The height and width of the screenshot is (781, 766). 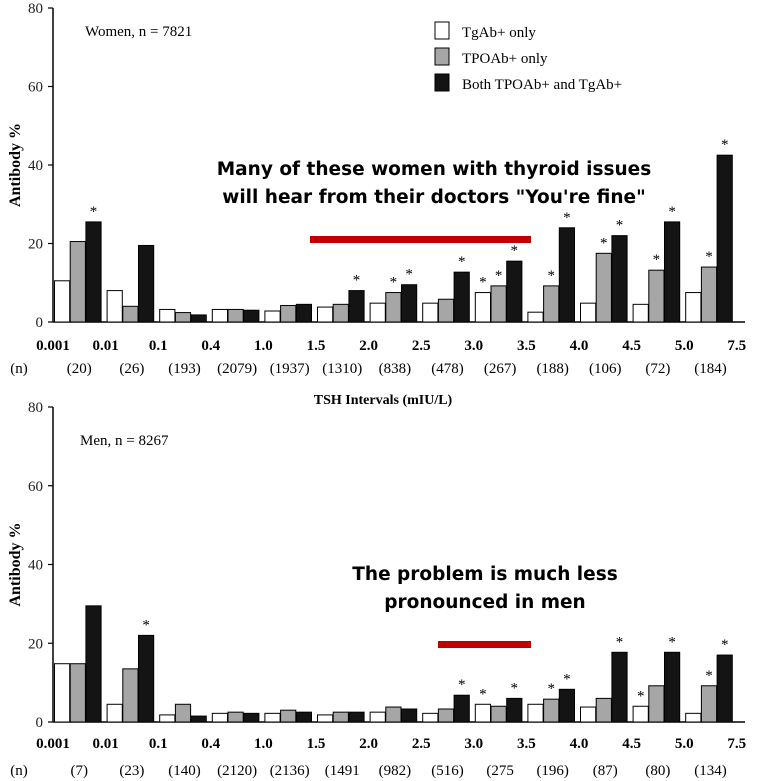 What do you see at coordinates (263, 346) in the screenshot?
I see `women-x-tick-label: 1.0` at bounding box center [263, 346].